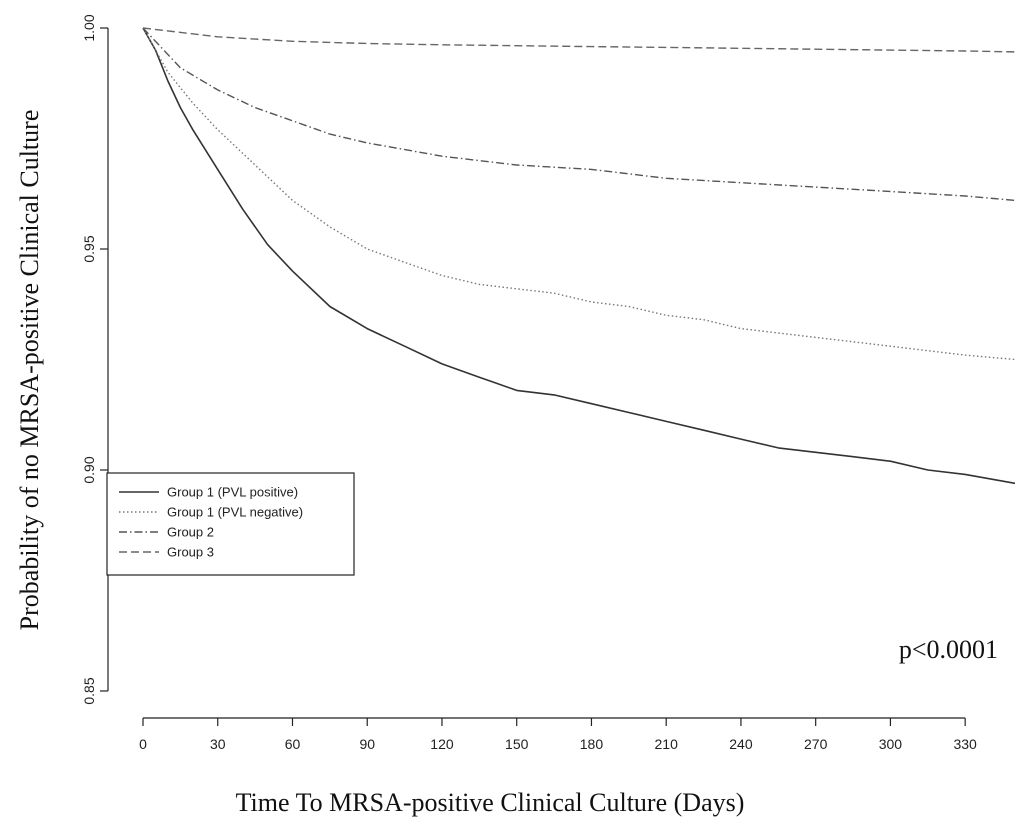 The height and width of the screenshot is (823, 1015). I want to click on x-tick-label: 300, so click(891, 744).